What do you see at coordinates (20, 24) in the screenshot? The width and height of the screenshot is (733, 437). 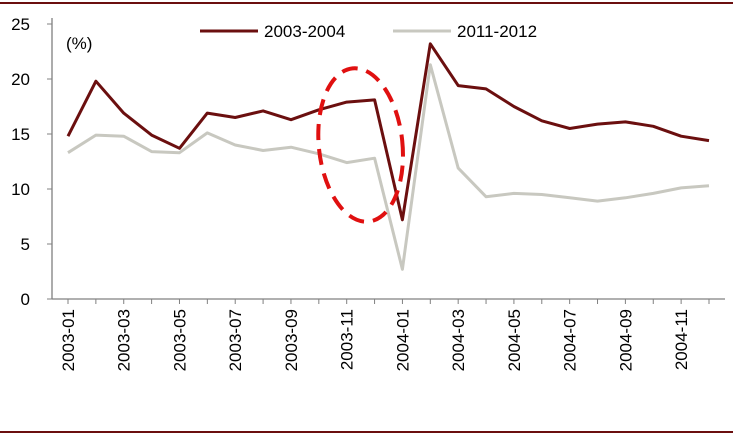 I see `y-tick-label: 25` at bounding box center [20, 24].